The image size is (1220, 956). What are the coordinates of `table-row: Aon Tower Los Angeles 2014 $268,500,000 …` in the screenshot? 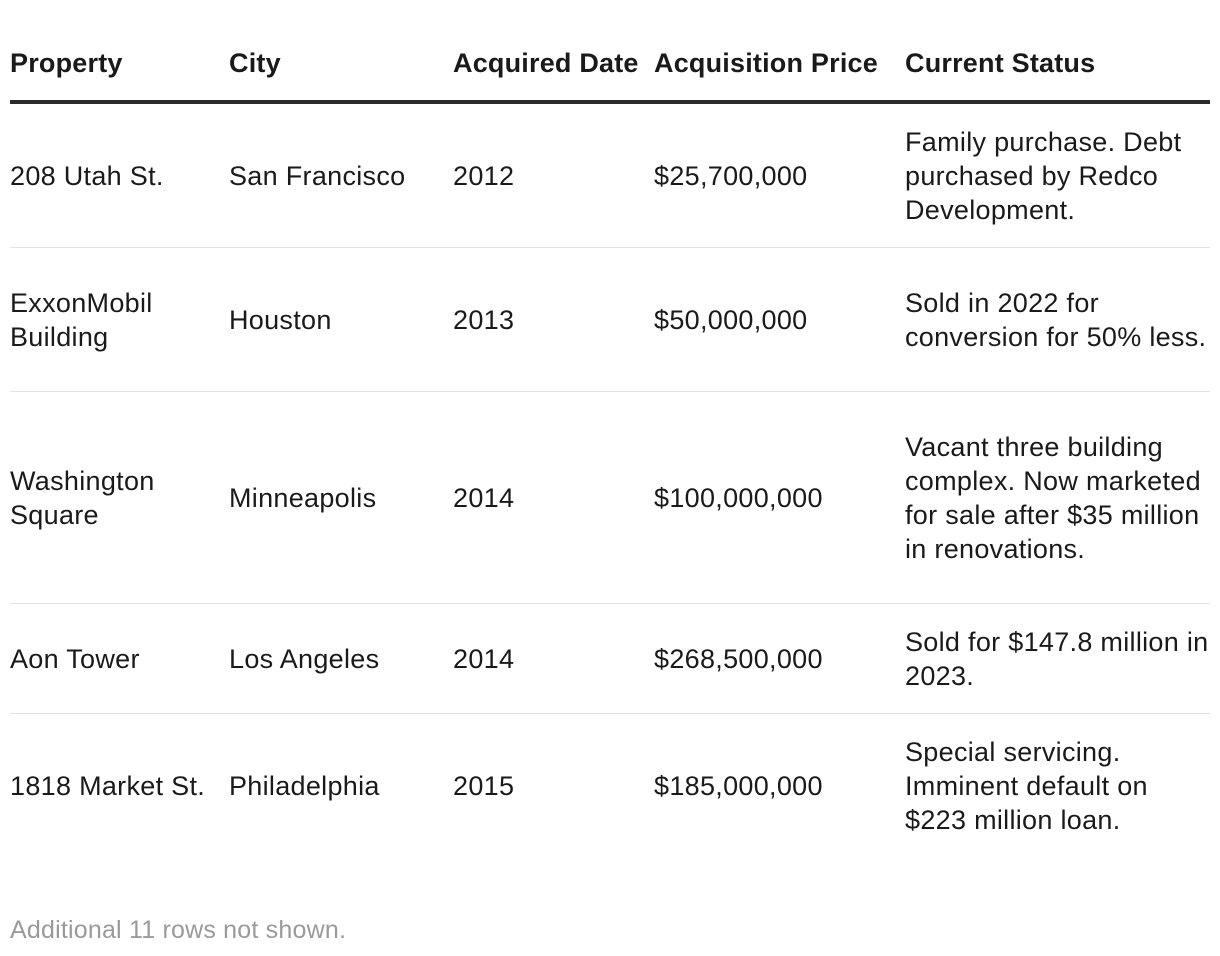 It's located at (610, 658).